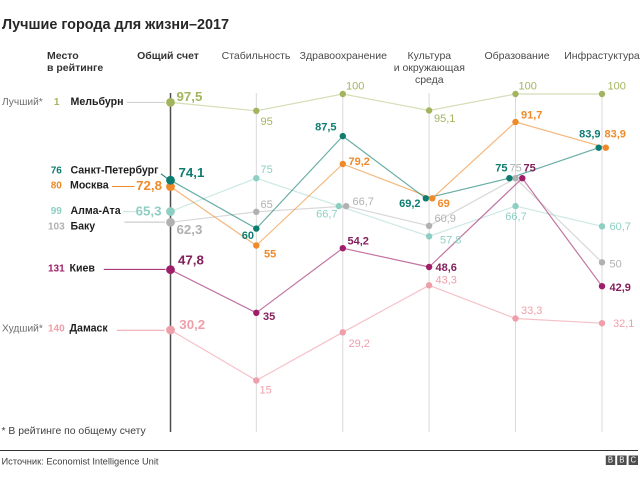  What do you see at coordinates (57, 211) in the screenshot?
I see `svg-text: 99` at bounding box center [57, 211].